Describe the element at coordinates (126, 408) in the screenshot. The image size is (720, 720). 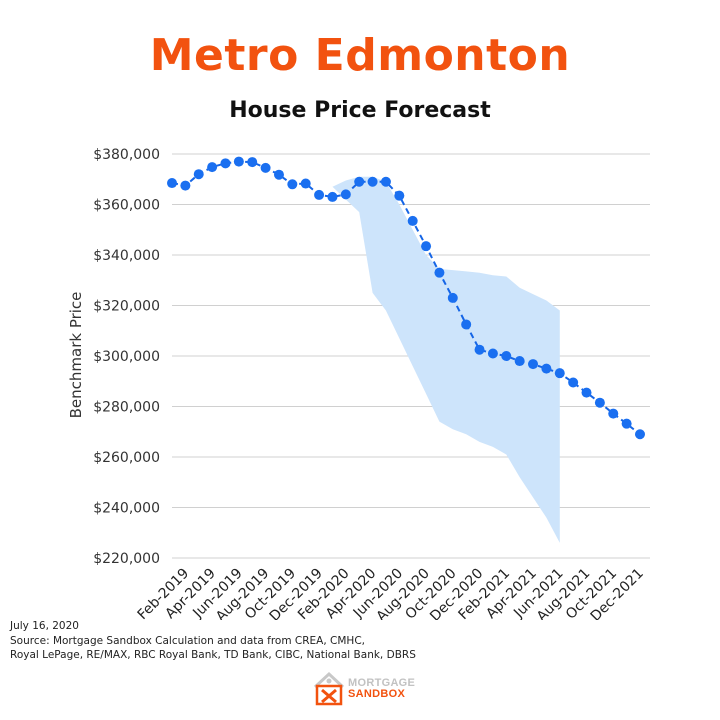
I see `y-tick-label: $280,000` at that location.